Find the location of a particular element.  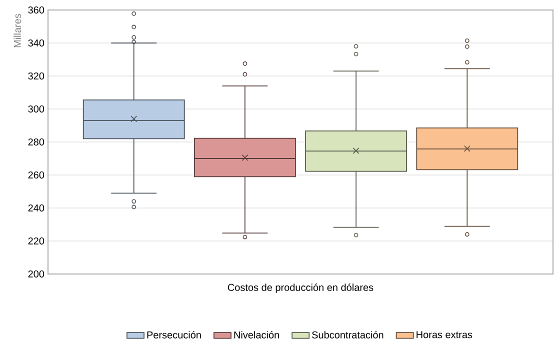

legend-label: Horas extras is located at coordinates (444, 334).